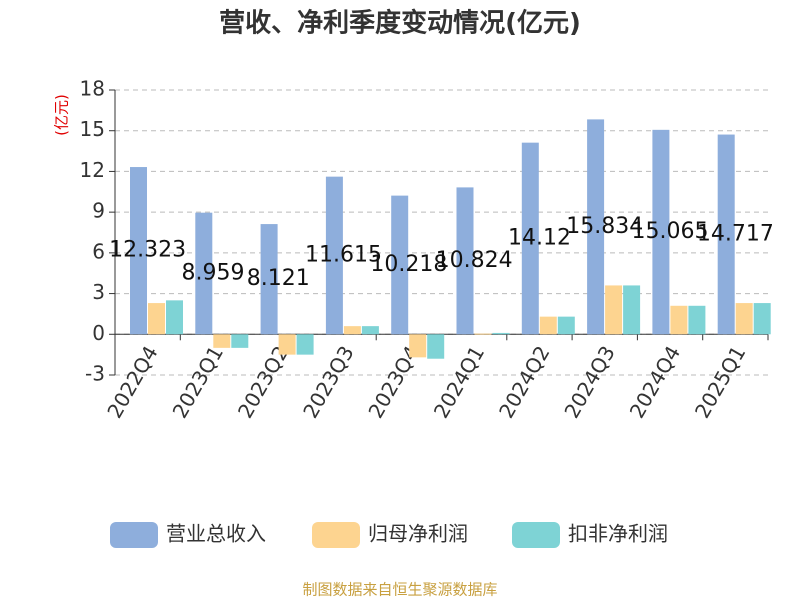 This screenshot has width=800, height=600. I want to click on y-tick-label: 3, so click(98, 292).